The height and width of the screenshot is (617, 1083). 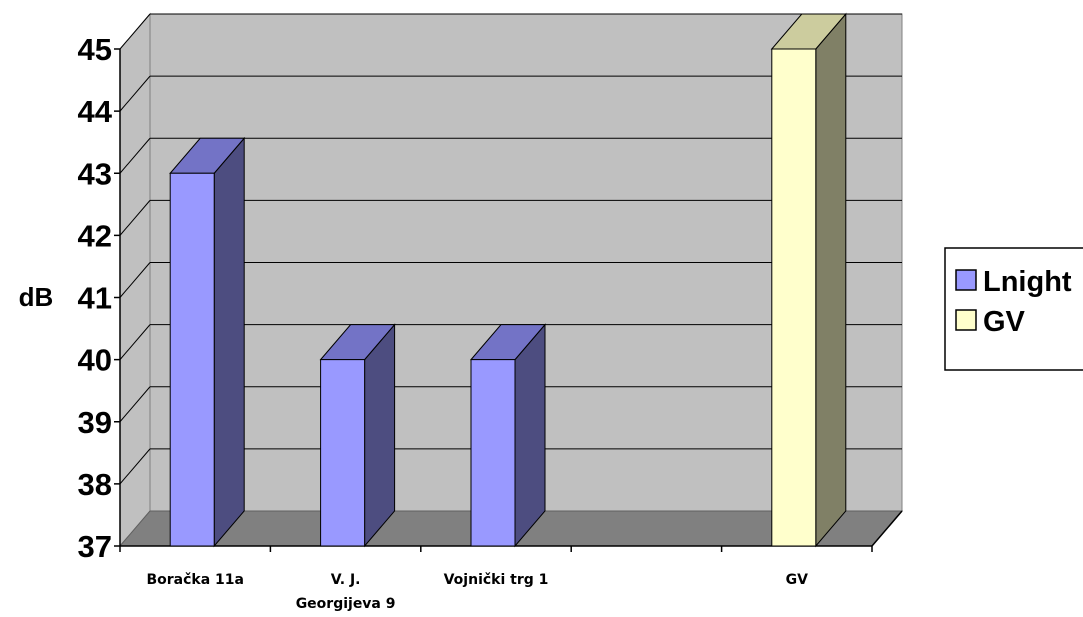 I want to click on x-category-label: Vojnički trg 1, so click(x=496, y=580).